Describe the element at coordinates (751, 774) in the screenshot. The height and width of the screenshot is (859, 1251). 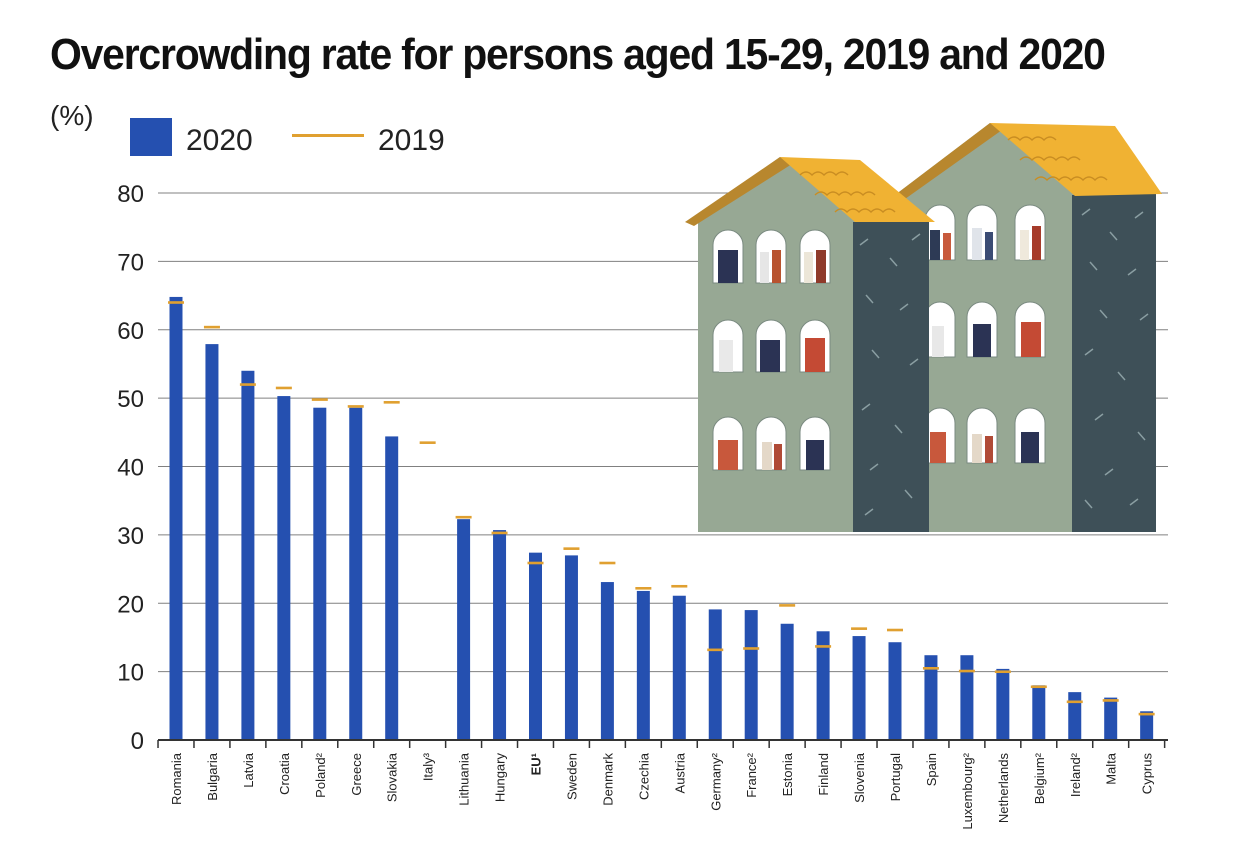
I see `x-category-label: France²` at that location.